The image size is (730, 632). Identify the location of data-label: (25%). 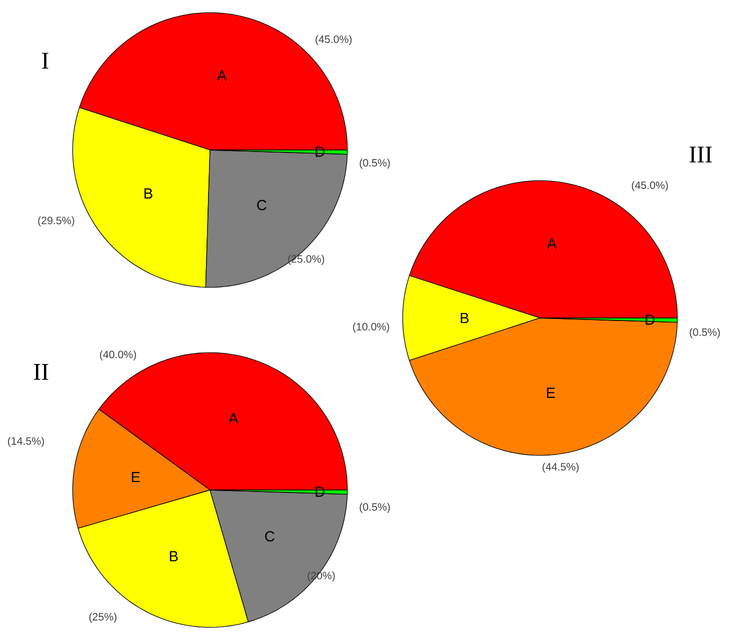
(102, 617).